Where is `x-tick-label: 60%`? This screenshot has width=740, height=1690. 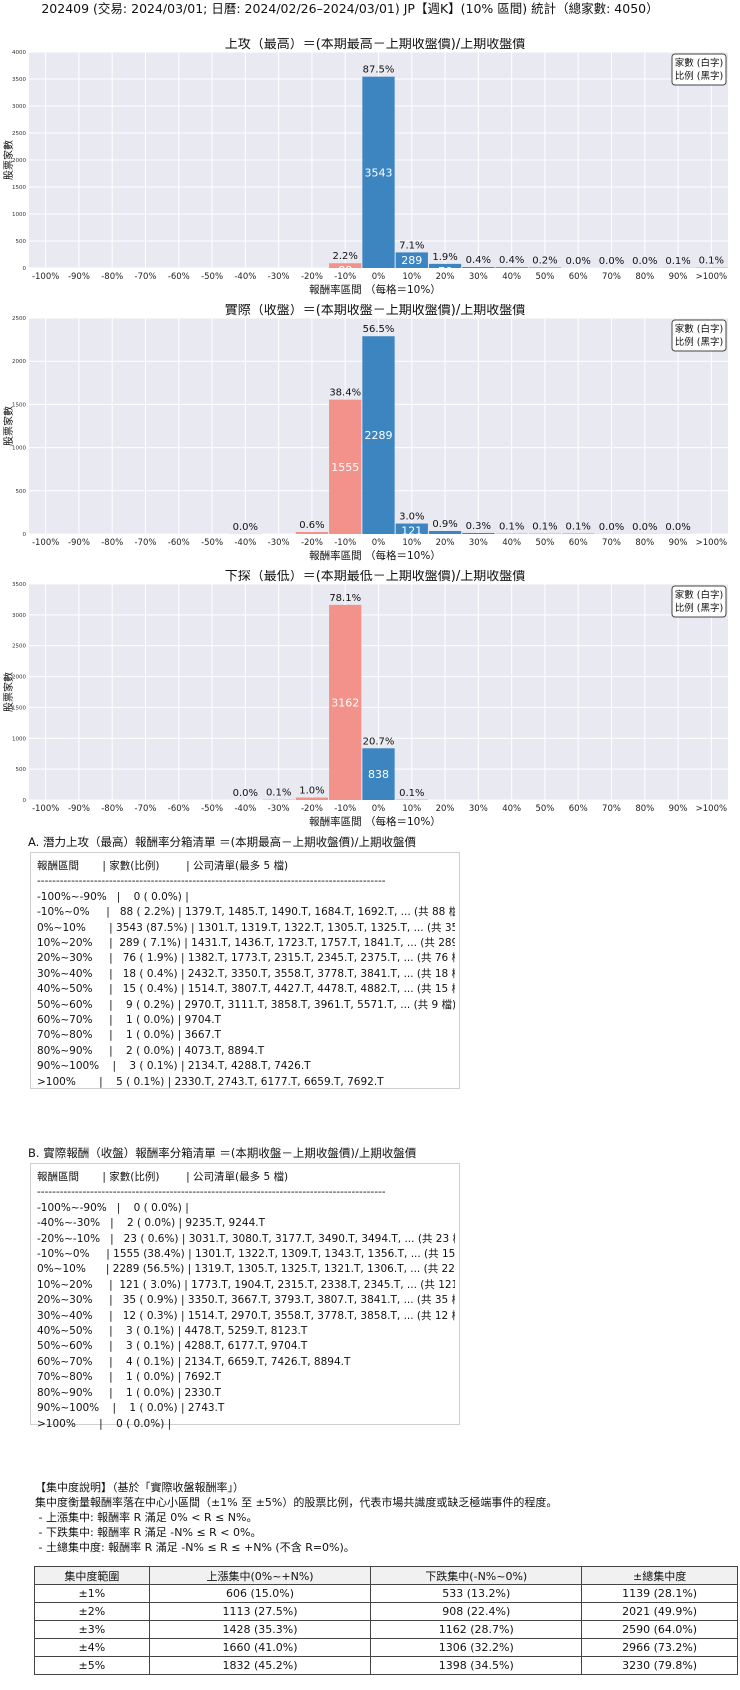 x-tick-label: 60% is located at coordinates (578, 277).